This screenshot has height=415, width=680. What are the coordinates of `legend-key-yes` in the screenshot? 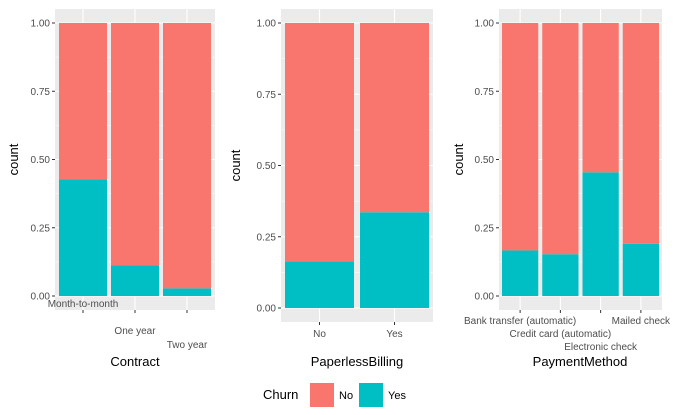 It's located at (371, 395).